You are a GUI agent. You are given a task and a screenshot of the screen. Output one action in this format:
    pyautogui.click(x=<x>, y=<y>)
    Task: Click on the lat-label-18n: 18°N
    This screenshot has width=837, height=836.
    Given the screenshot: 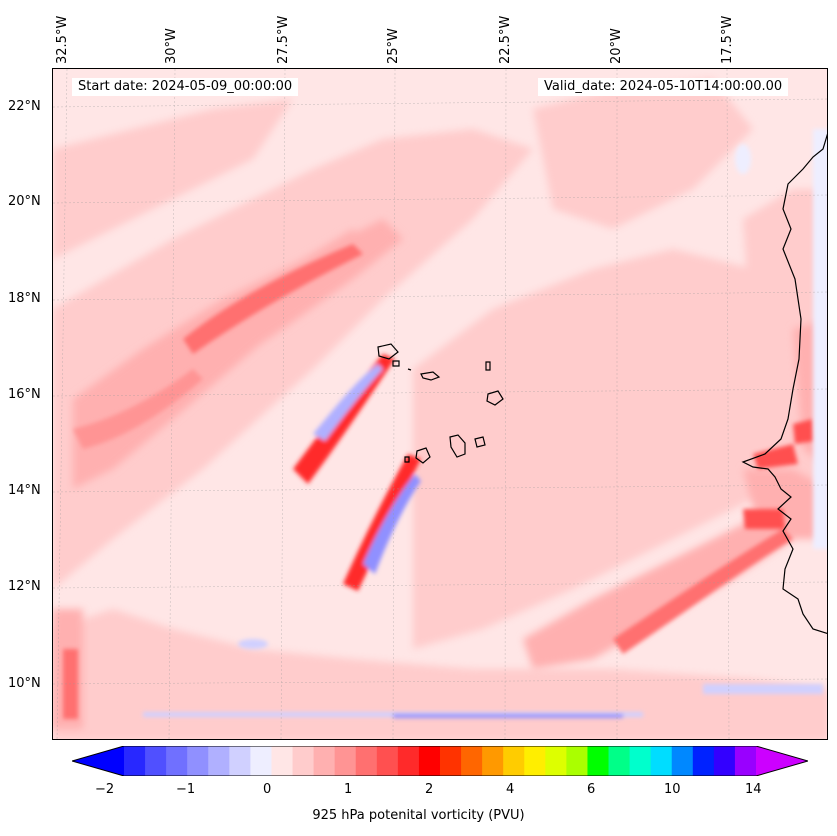 What is the action you would take?
    pyautogui.click(x=24, y=298)
    